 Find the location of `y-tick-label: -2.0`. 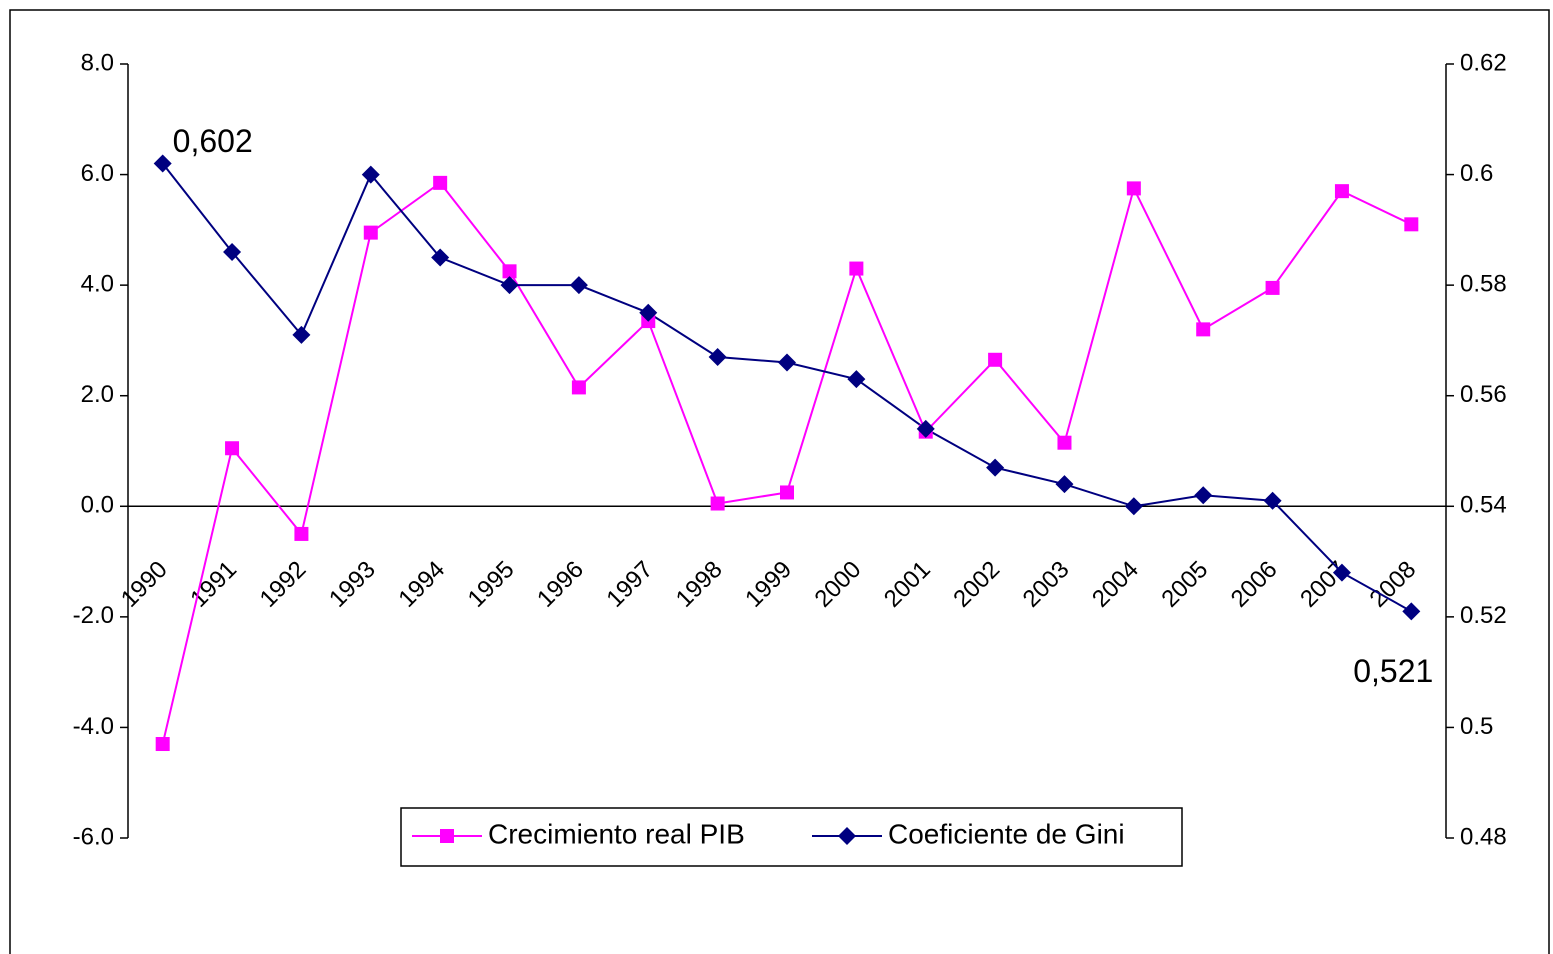

y-tick-label: -2.0 is located at coordinates (93, 615).